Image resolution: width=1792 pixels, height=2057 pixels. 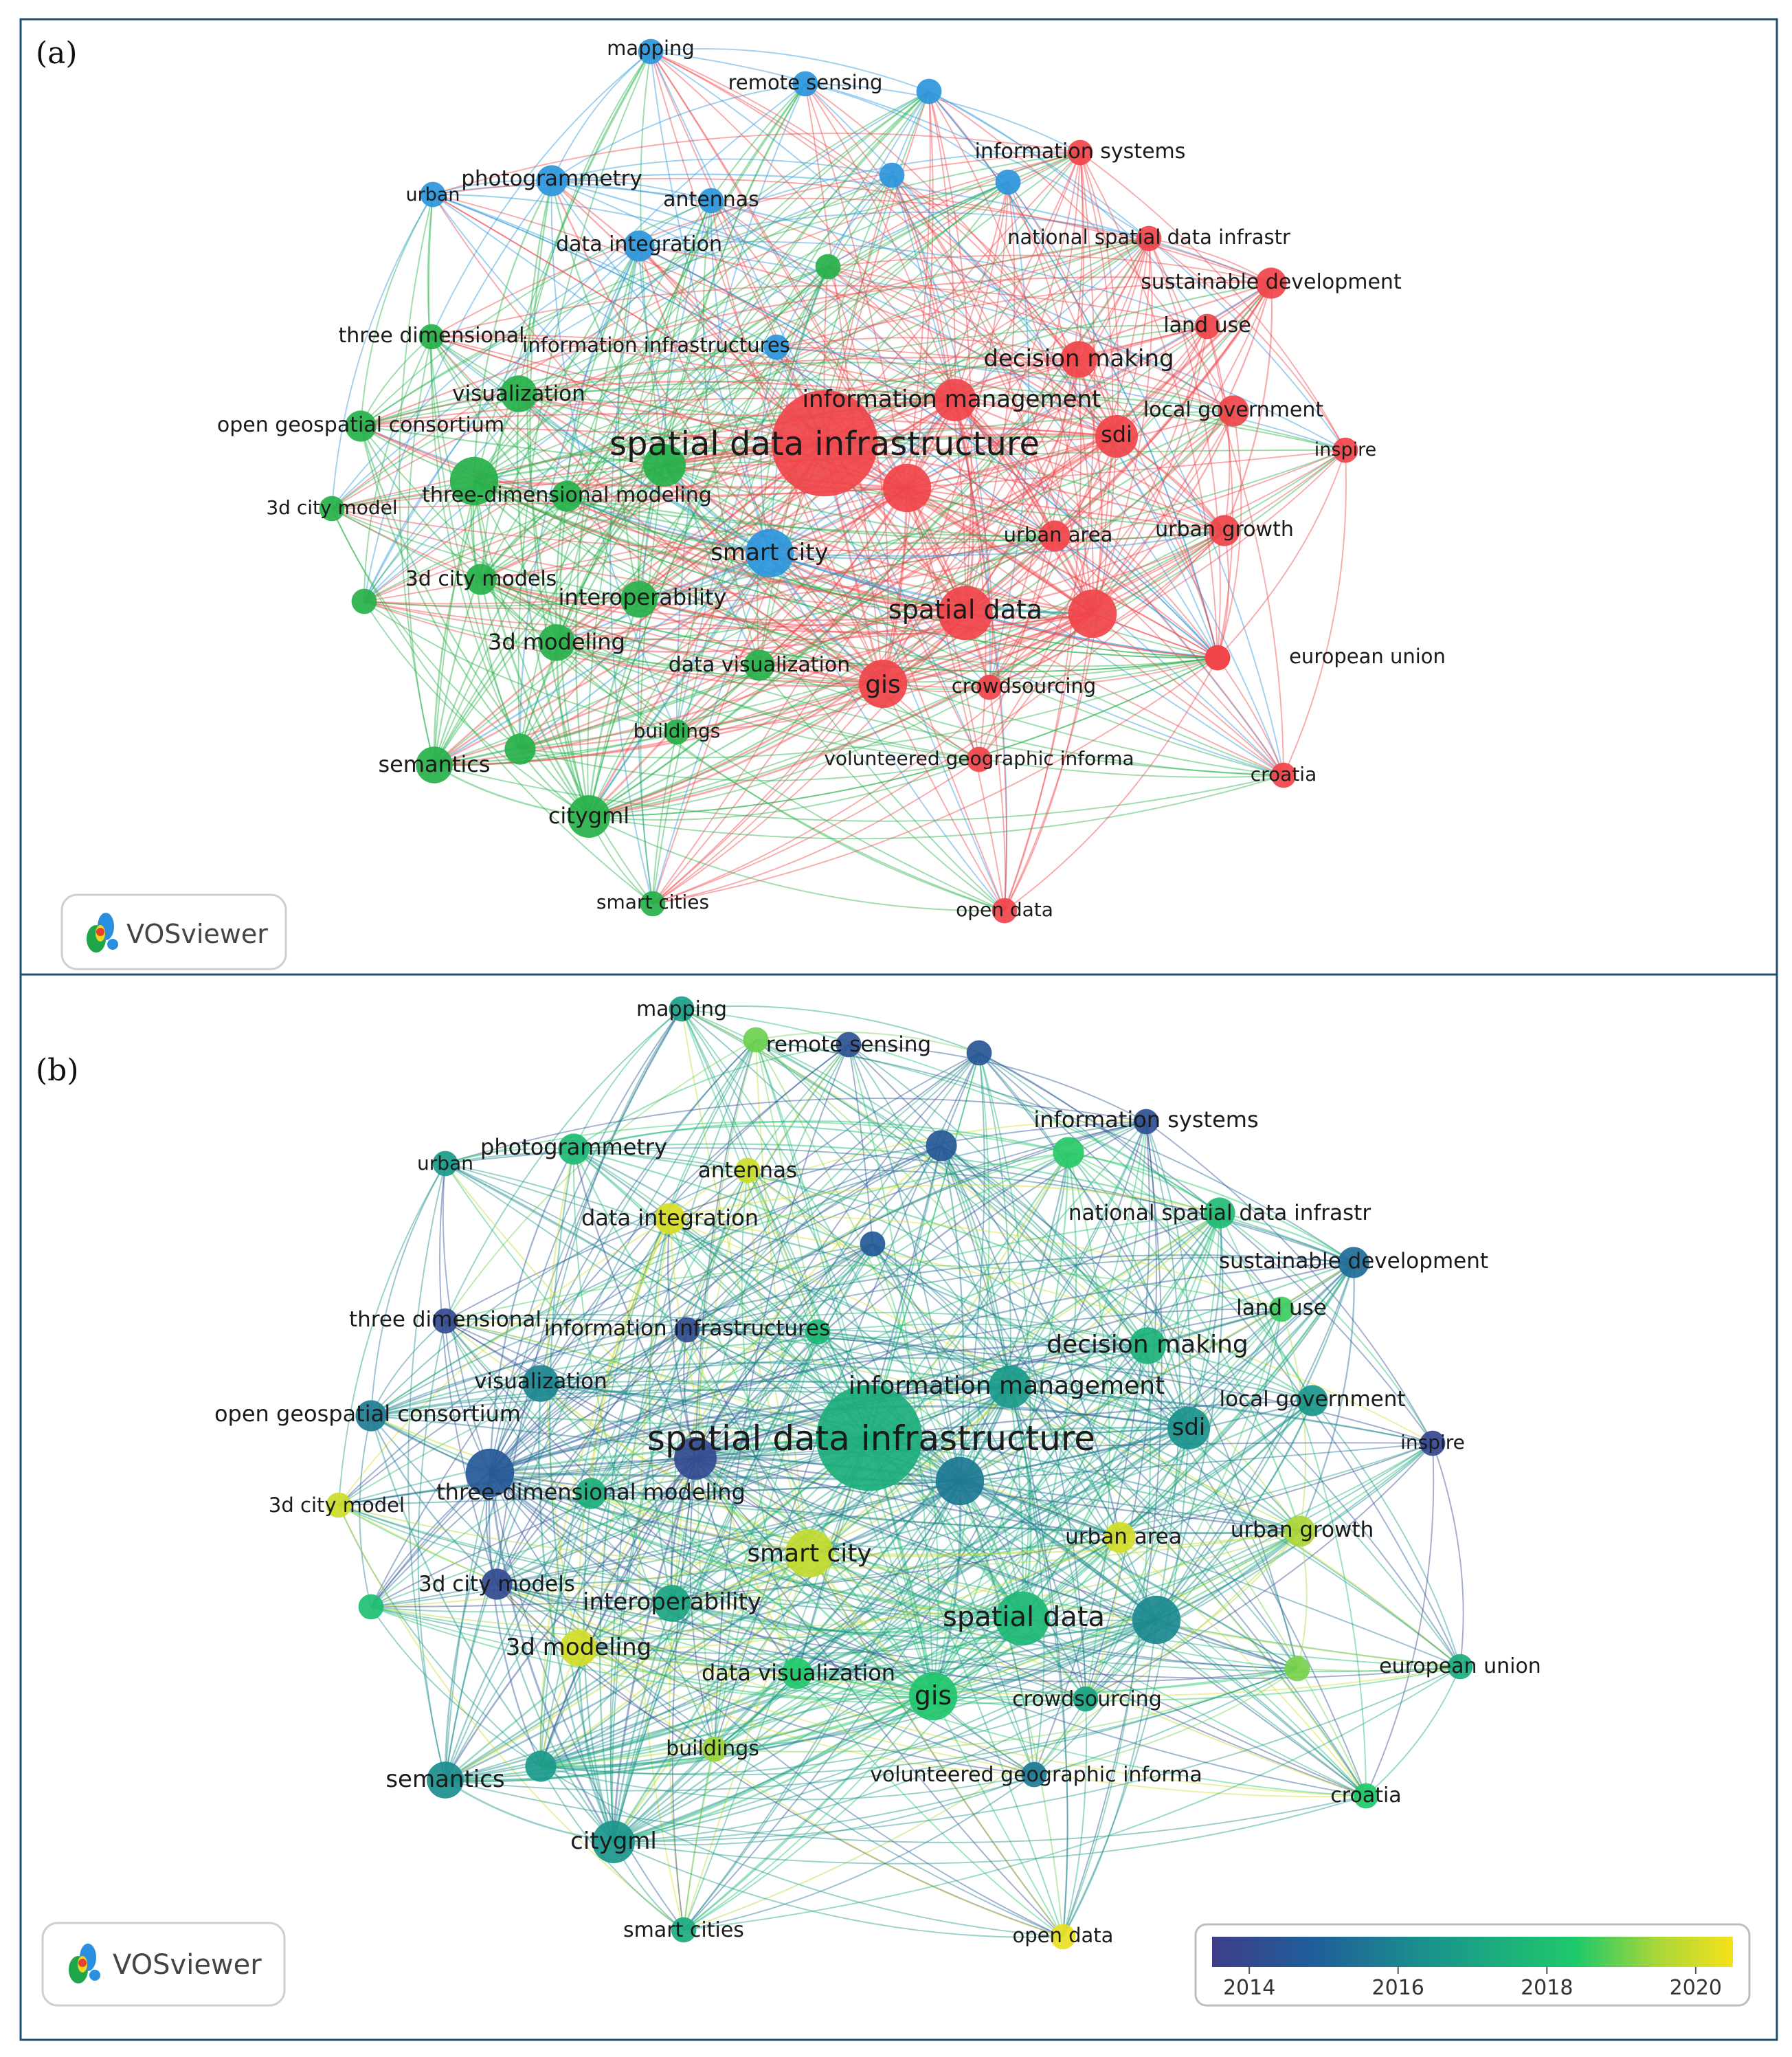 I want to click on node-green-node-b1, so click(x=1068, y=1152).